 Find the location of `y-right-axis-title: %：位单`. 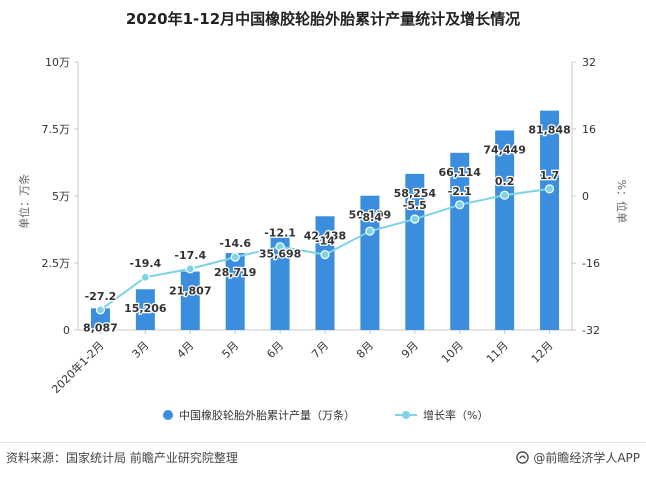

y-right-axis-title: %：位单 is located at coordinates (622, 201).